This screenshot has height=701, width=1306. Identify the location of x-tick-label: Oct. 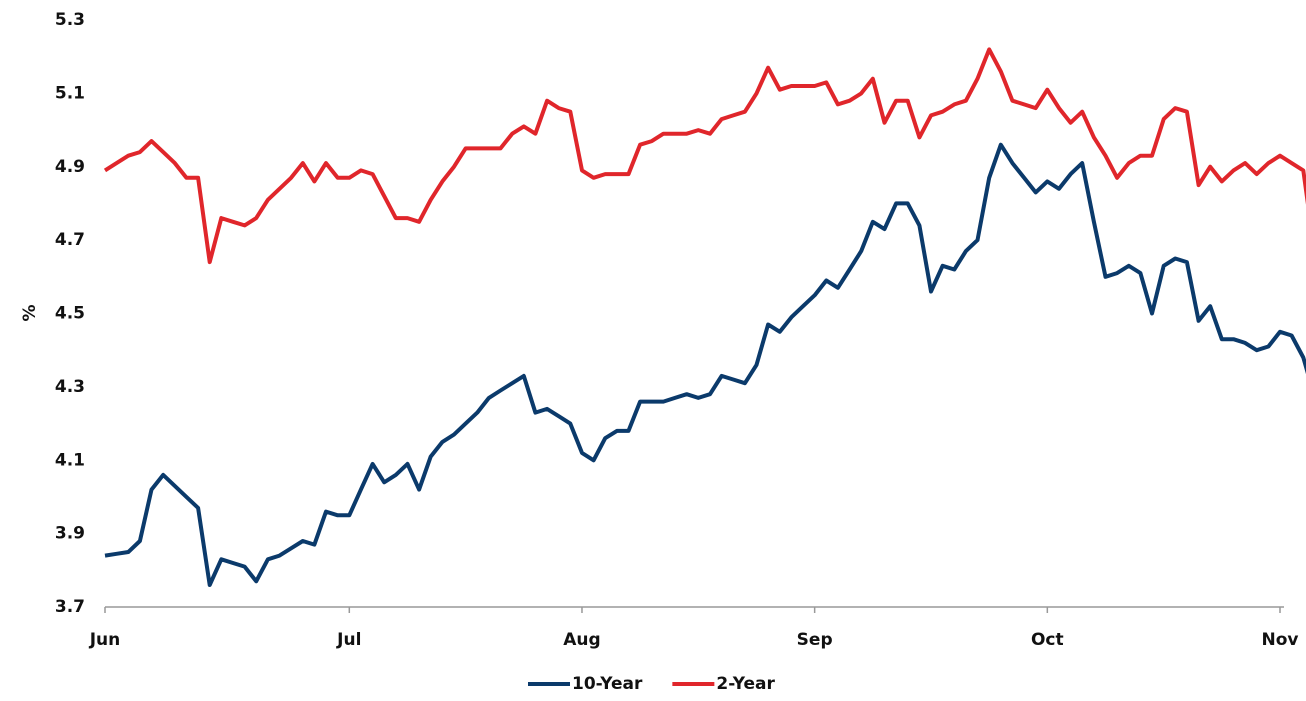
(1047, 640).